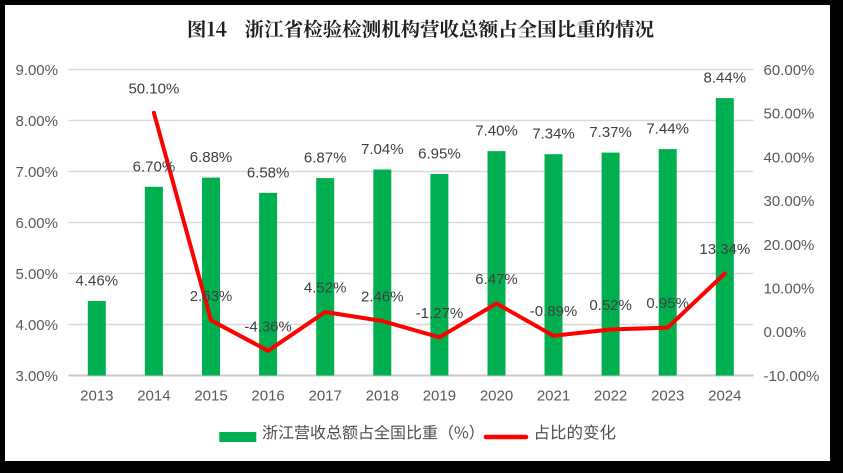 The image size is (843, 473). I want to click on svg-text: 2024, so click(724, 395).